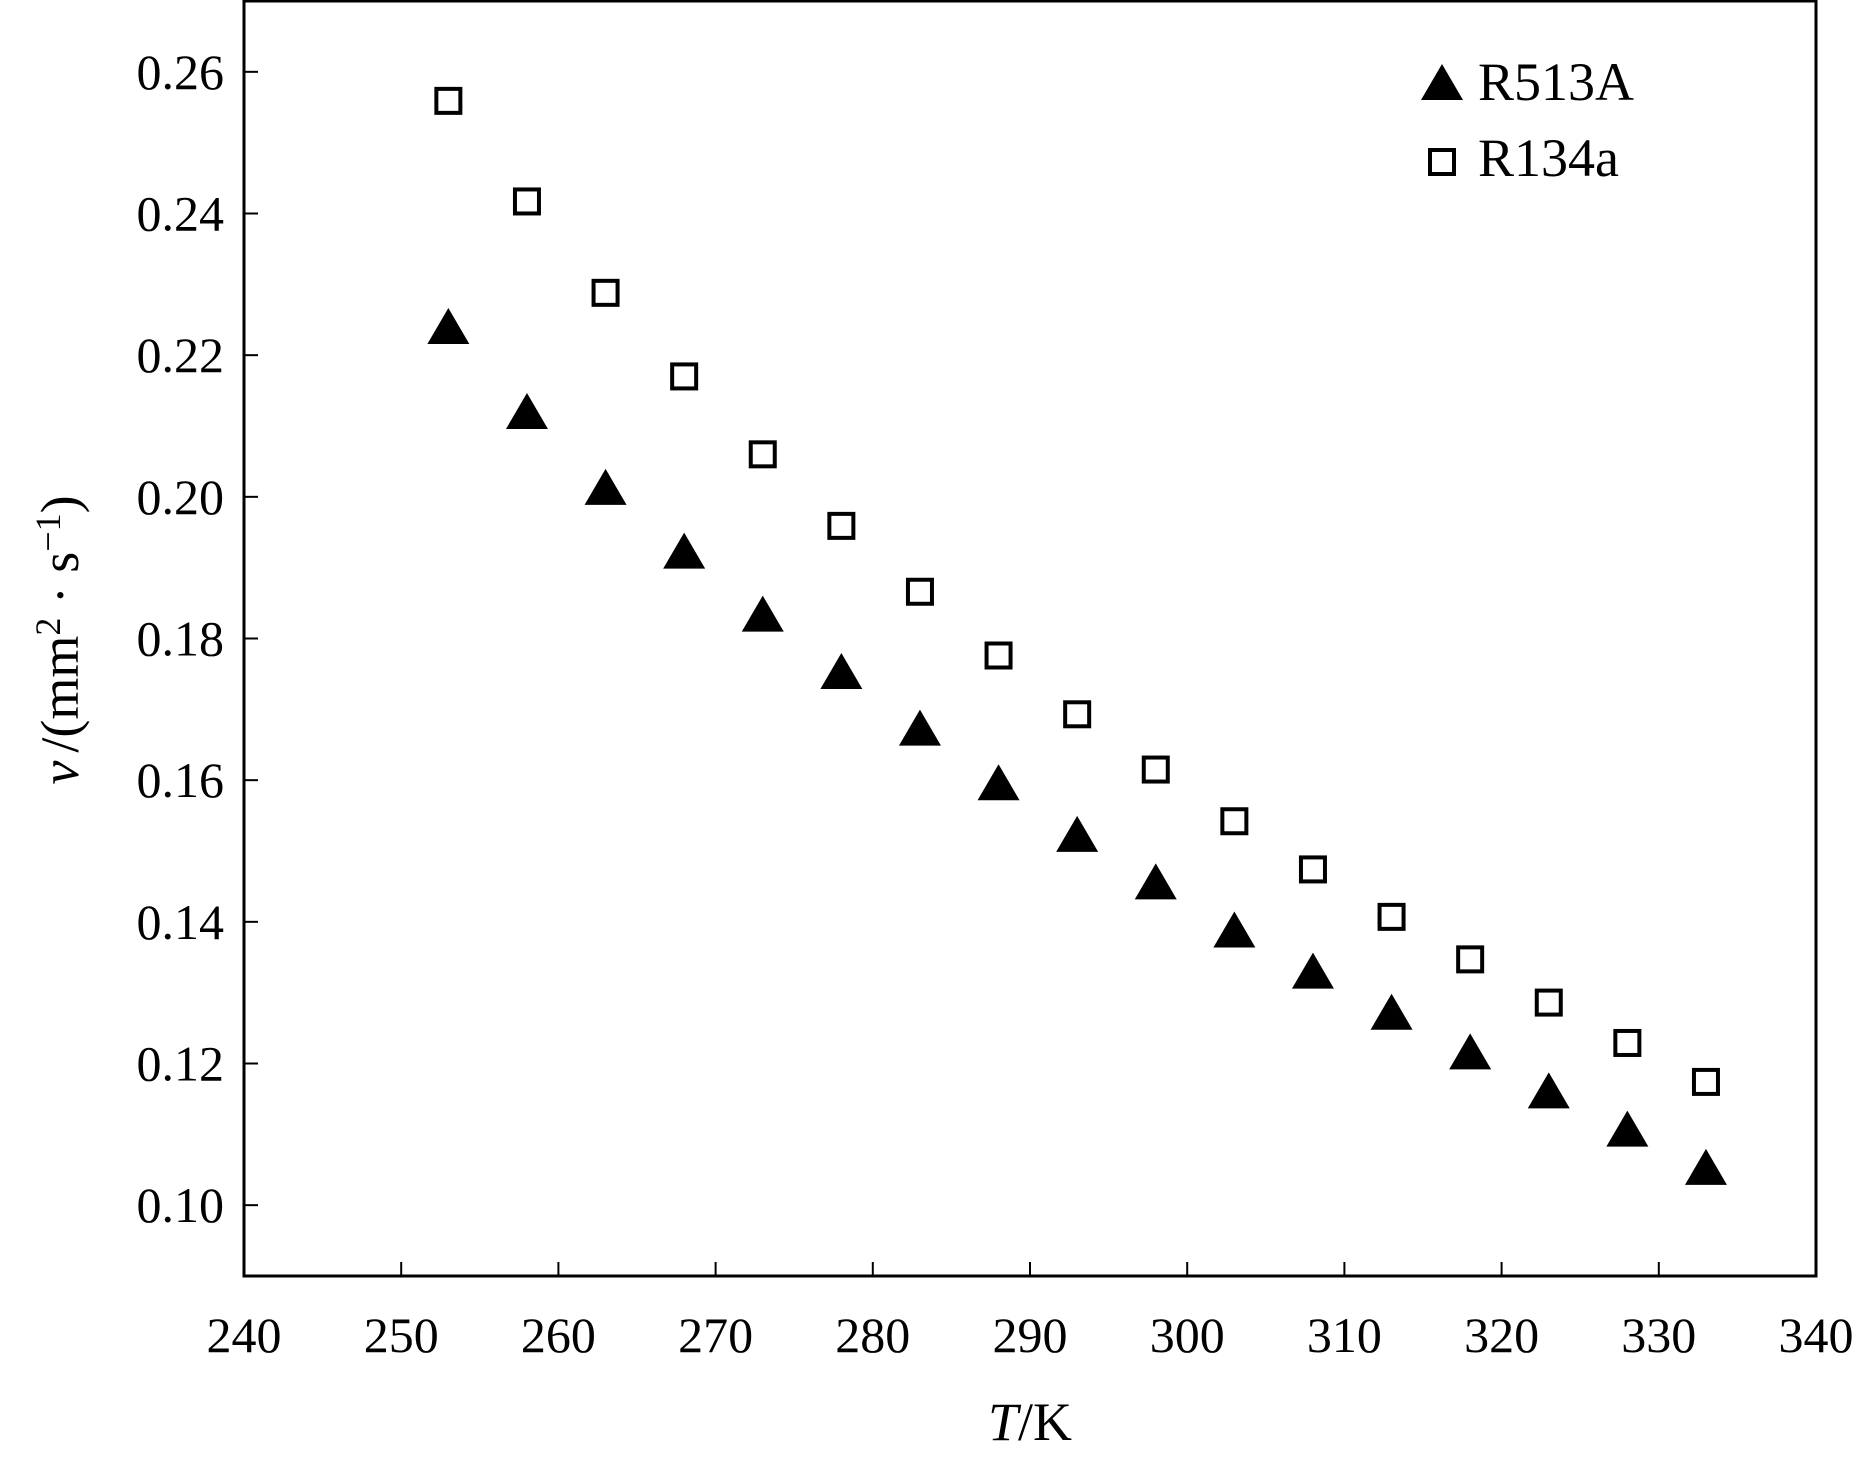 The height and width of the screenshot is (1458, 1871). What do you see at coordinates (181, 497) in the screenshot?
I see `y-tick-label: 0.20` at bounding box center [181, 497].